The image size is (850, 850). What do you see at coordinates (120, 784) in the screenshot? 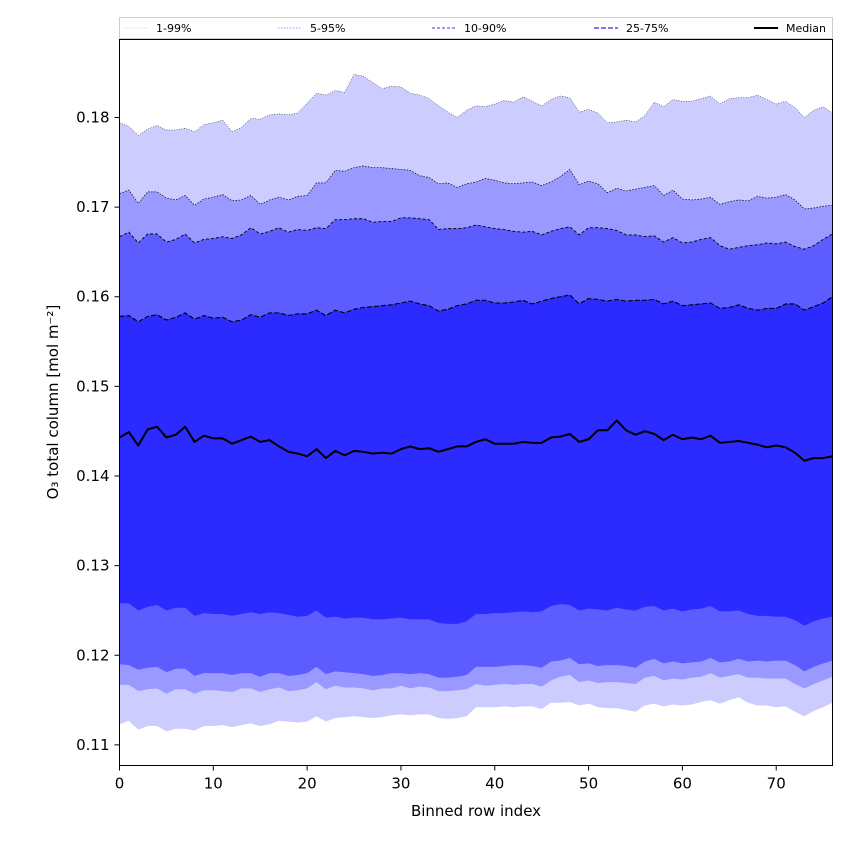
I see `x-tick-label: 0` at bounding box center [120, 784].